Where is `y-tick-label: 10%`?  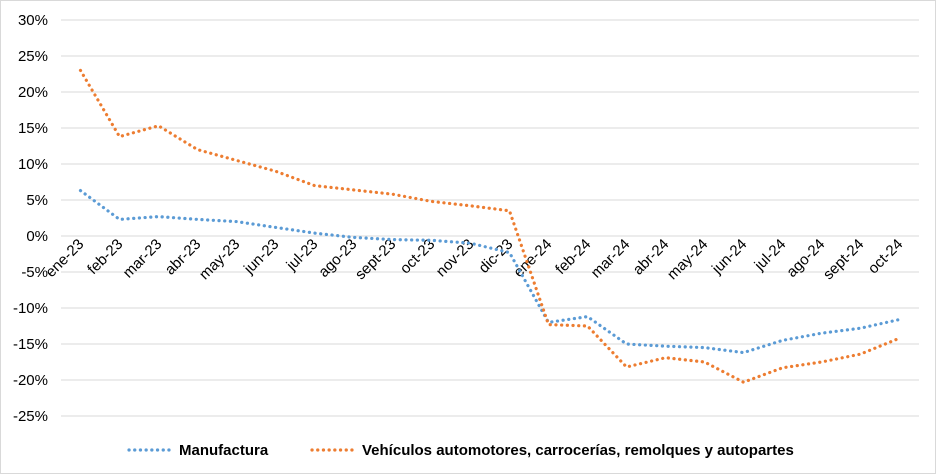
y-tick-label: 10% is located at coordinates (33, 164).